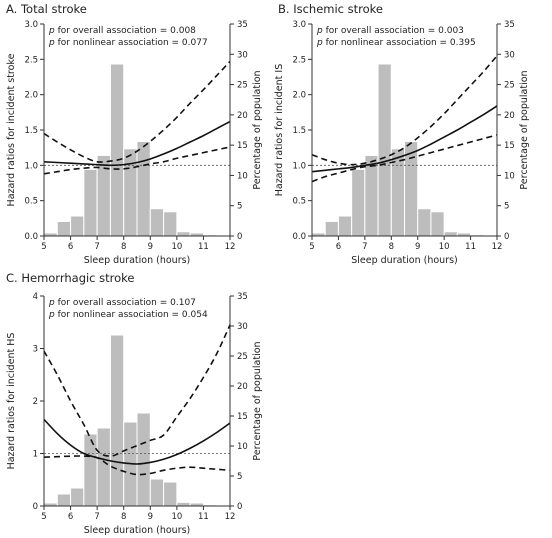  Describe the element at coordinates (311, 247) in the screenshot. I see `x-tick-label: 5` at that location.